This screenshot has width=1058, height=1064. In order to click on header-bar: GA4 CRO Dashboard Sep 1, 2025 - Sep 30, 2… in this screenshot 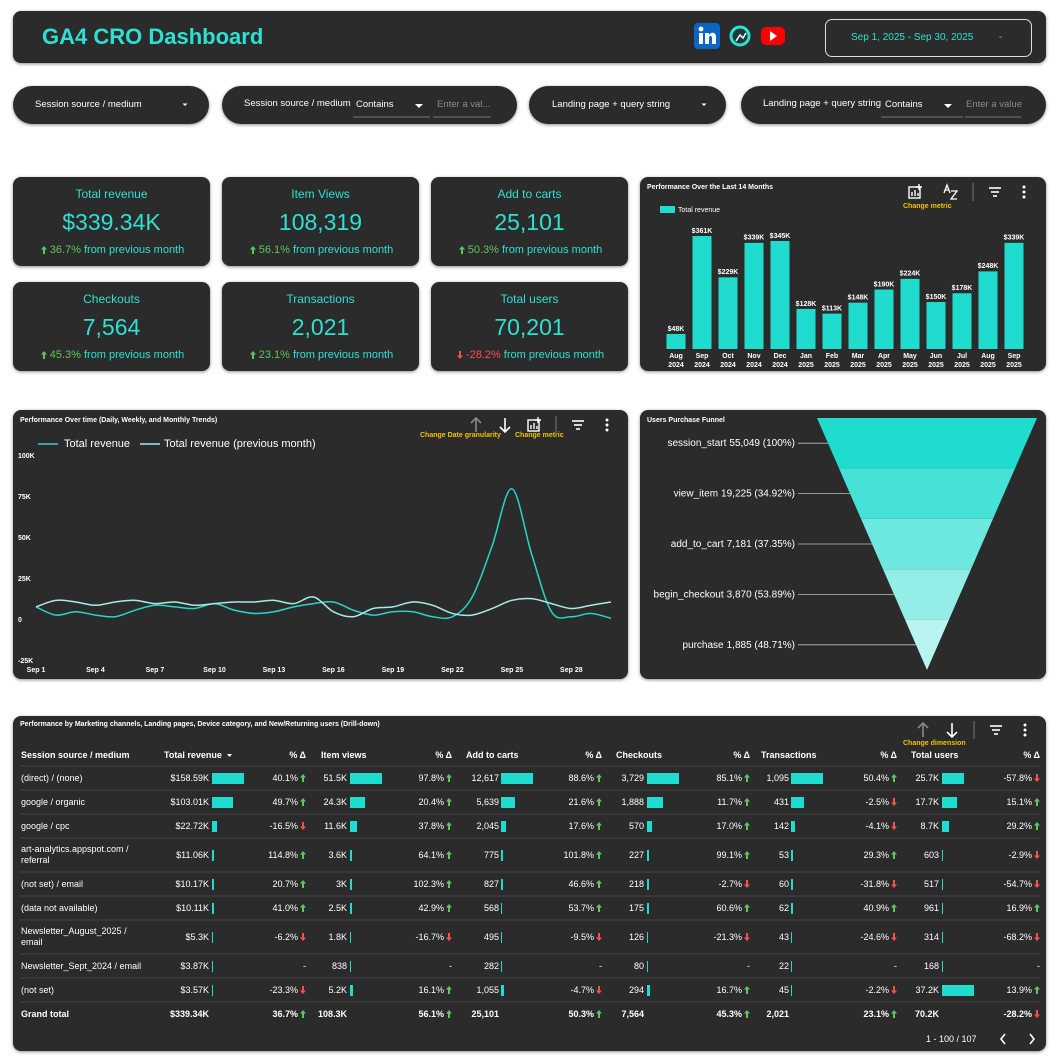, I will do `click(529, 37)`.